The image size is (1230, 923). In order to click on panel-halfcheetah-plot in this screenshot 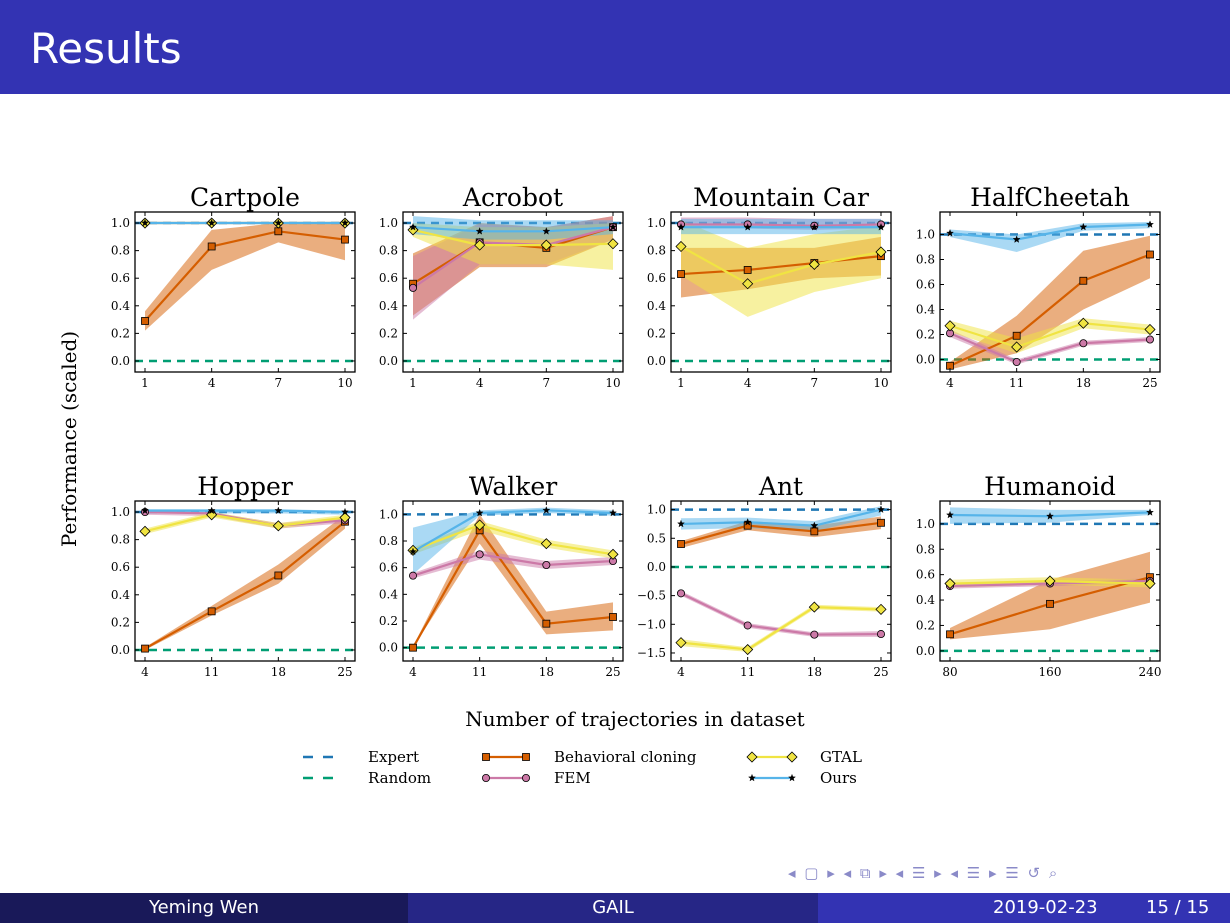, I will do `click(1050, 296)`.